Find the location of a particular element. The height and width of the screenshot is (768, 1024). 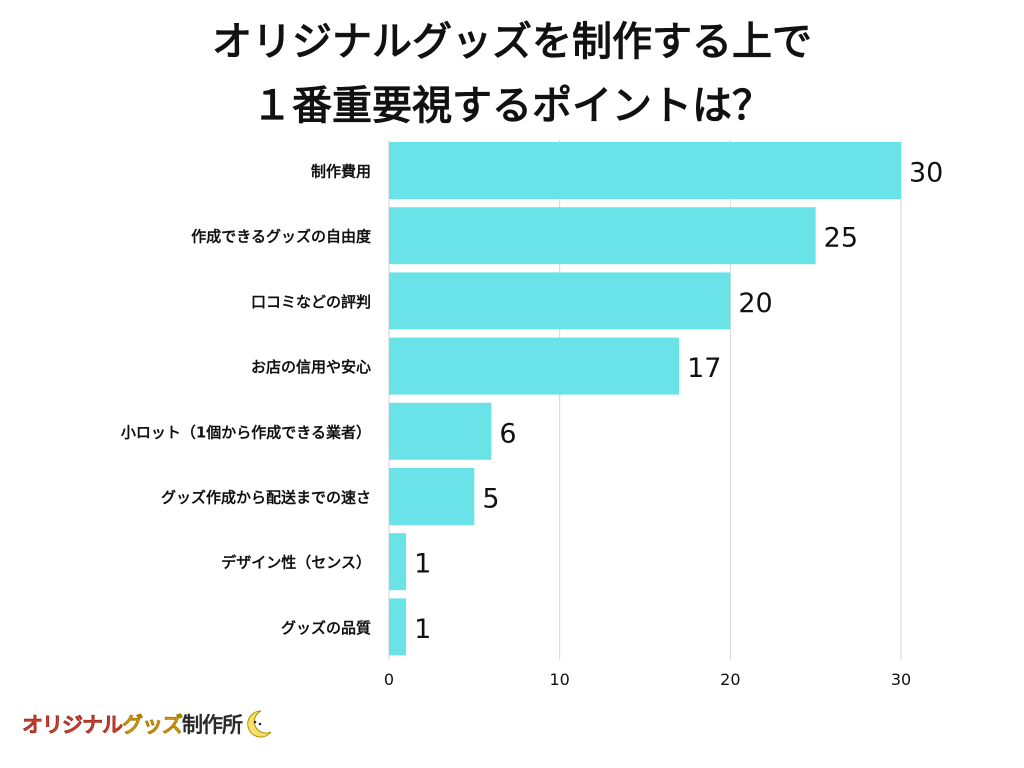

value-label: 5 is located at coordinates (490, 499).